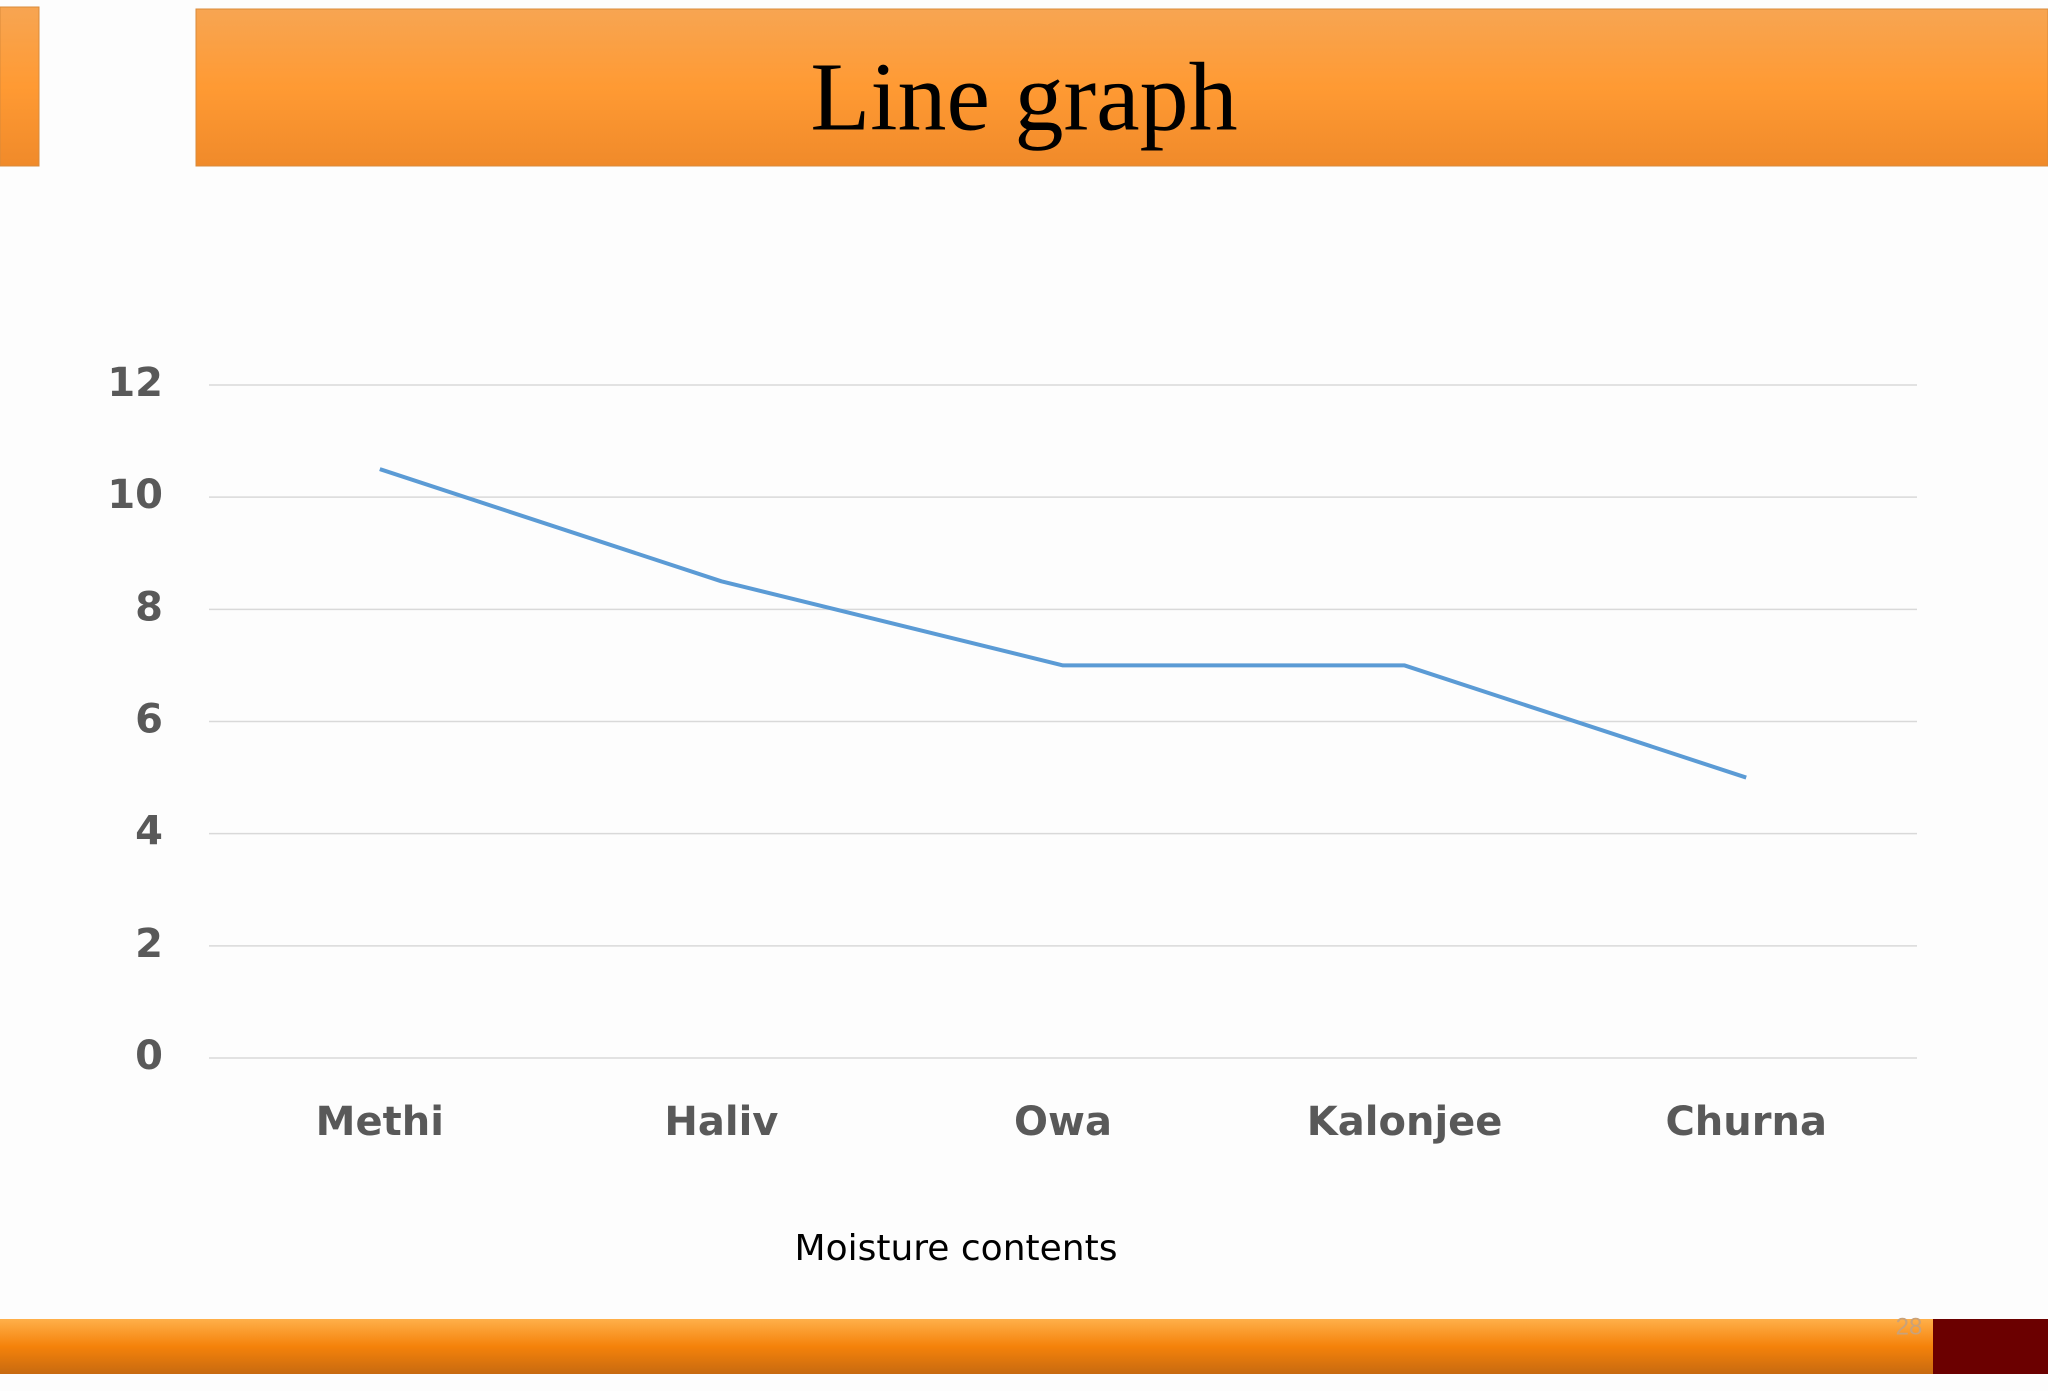 Image resolution: width=2048 pixels, height=1391 pixels. What do you see at coordinates (966, 1346) in the screenshot?
I see `footer-bar` at bounding box center [966, 1346].